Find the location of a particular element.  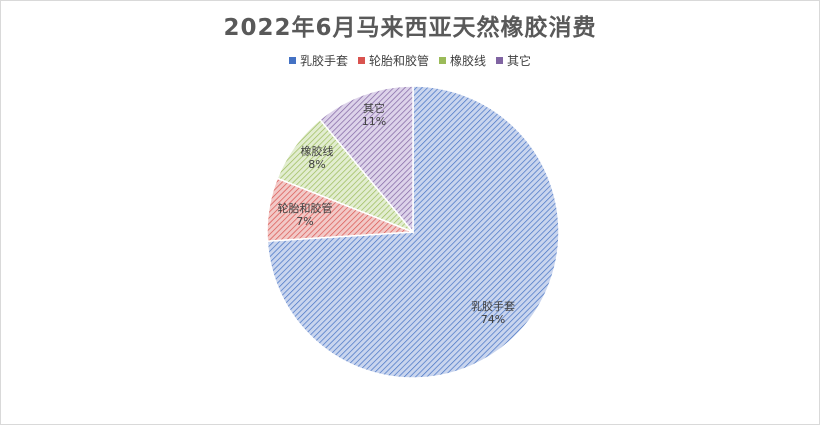

legend-rubber-thread: 橡胶线 is located at coordinates (462, 60).